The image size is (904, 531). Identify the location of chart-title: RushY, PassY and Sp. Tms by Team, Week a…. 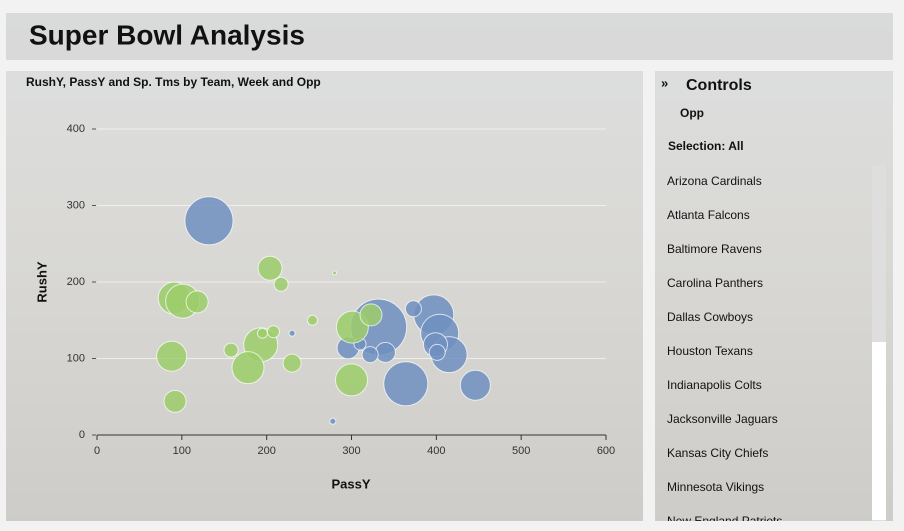
(173, 82).